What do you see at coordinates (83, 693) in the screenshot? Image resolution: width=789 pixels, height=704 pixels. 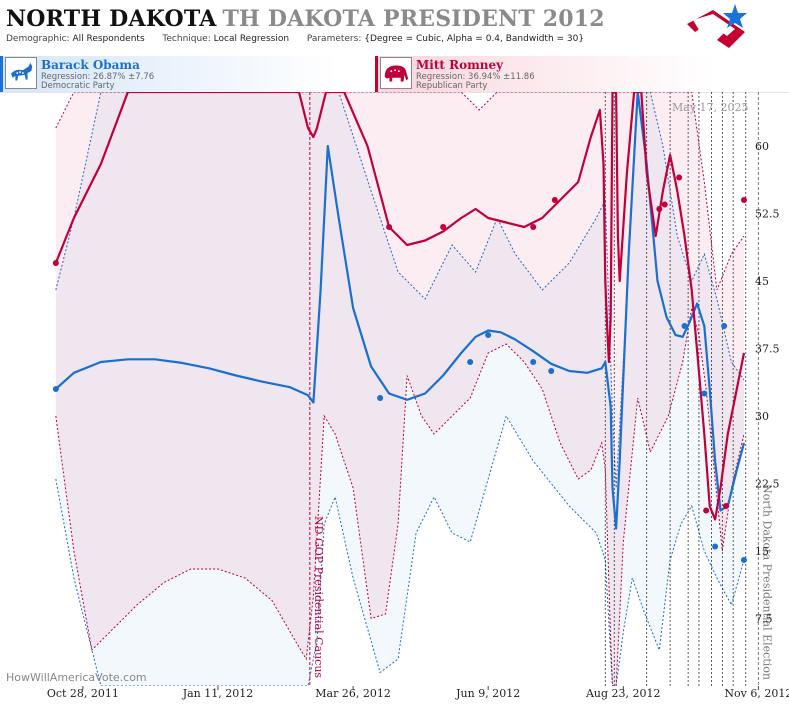 I see `x-tick-label: Oct 28, 2011` at bounding box center [83, 693].